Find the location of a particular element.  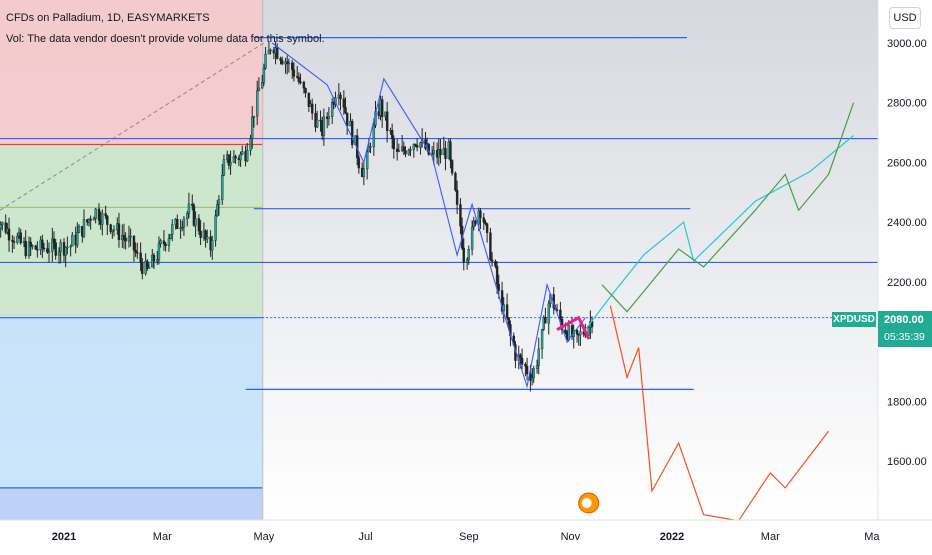

range-divider is located at coordinates (263, 260).